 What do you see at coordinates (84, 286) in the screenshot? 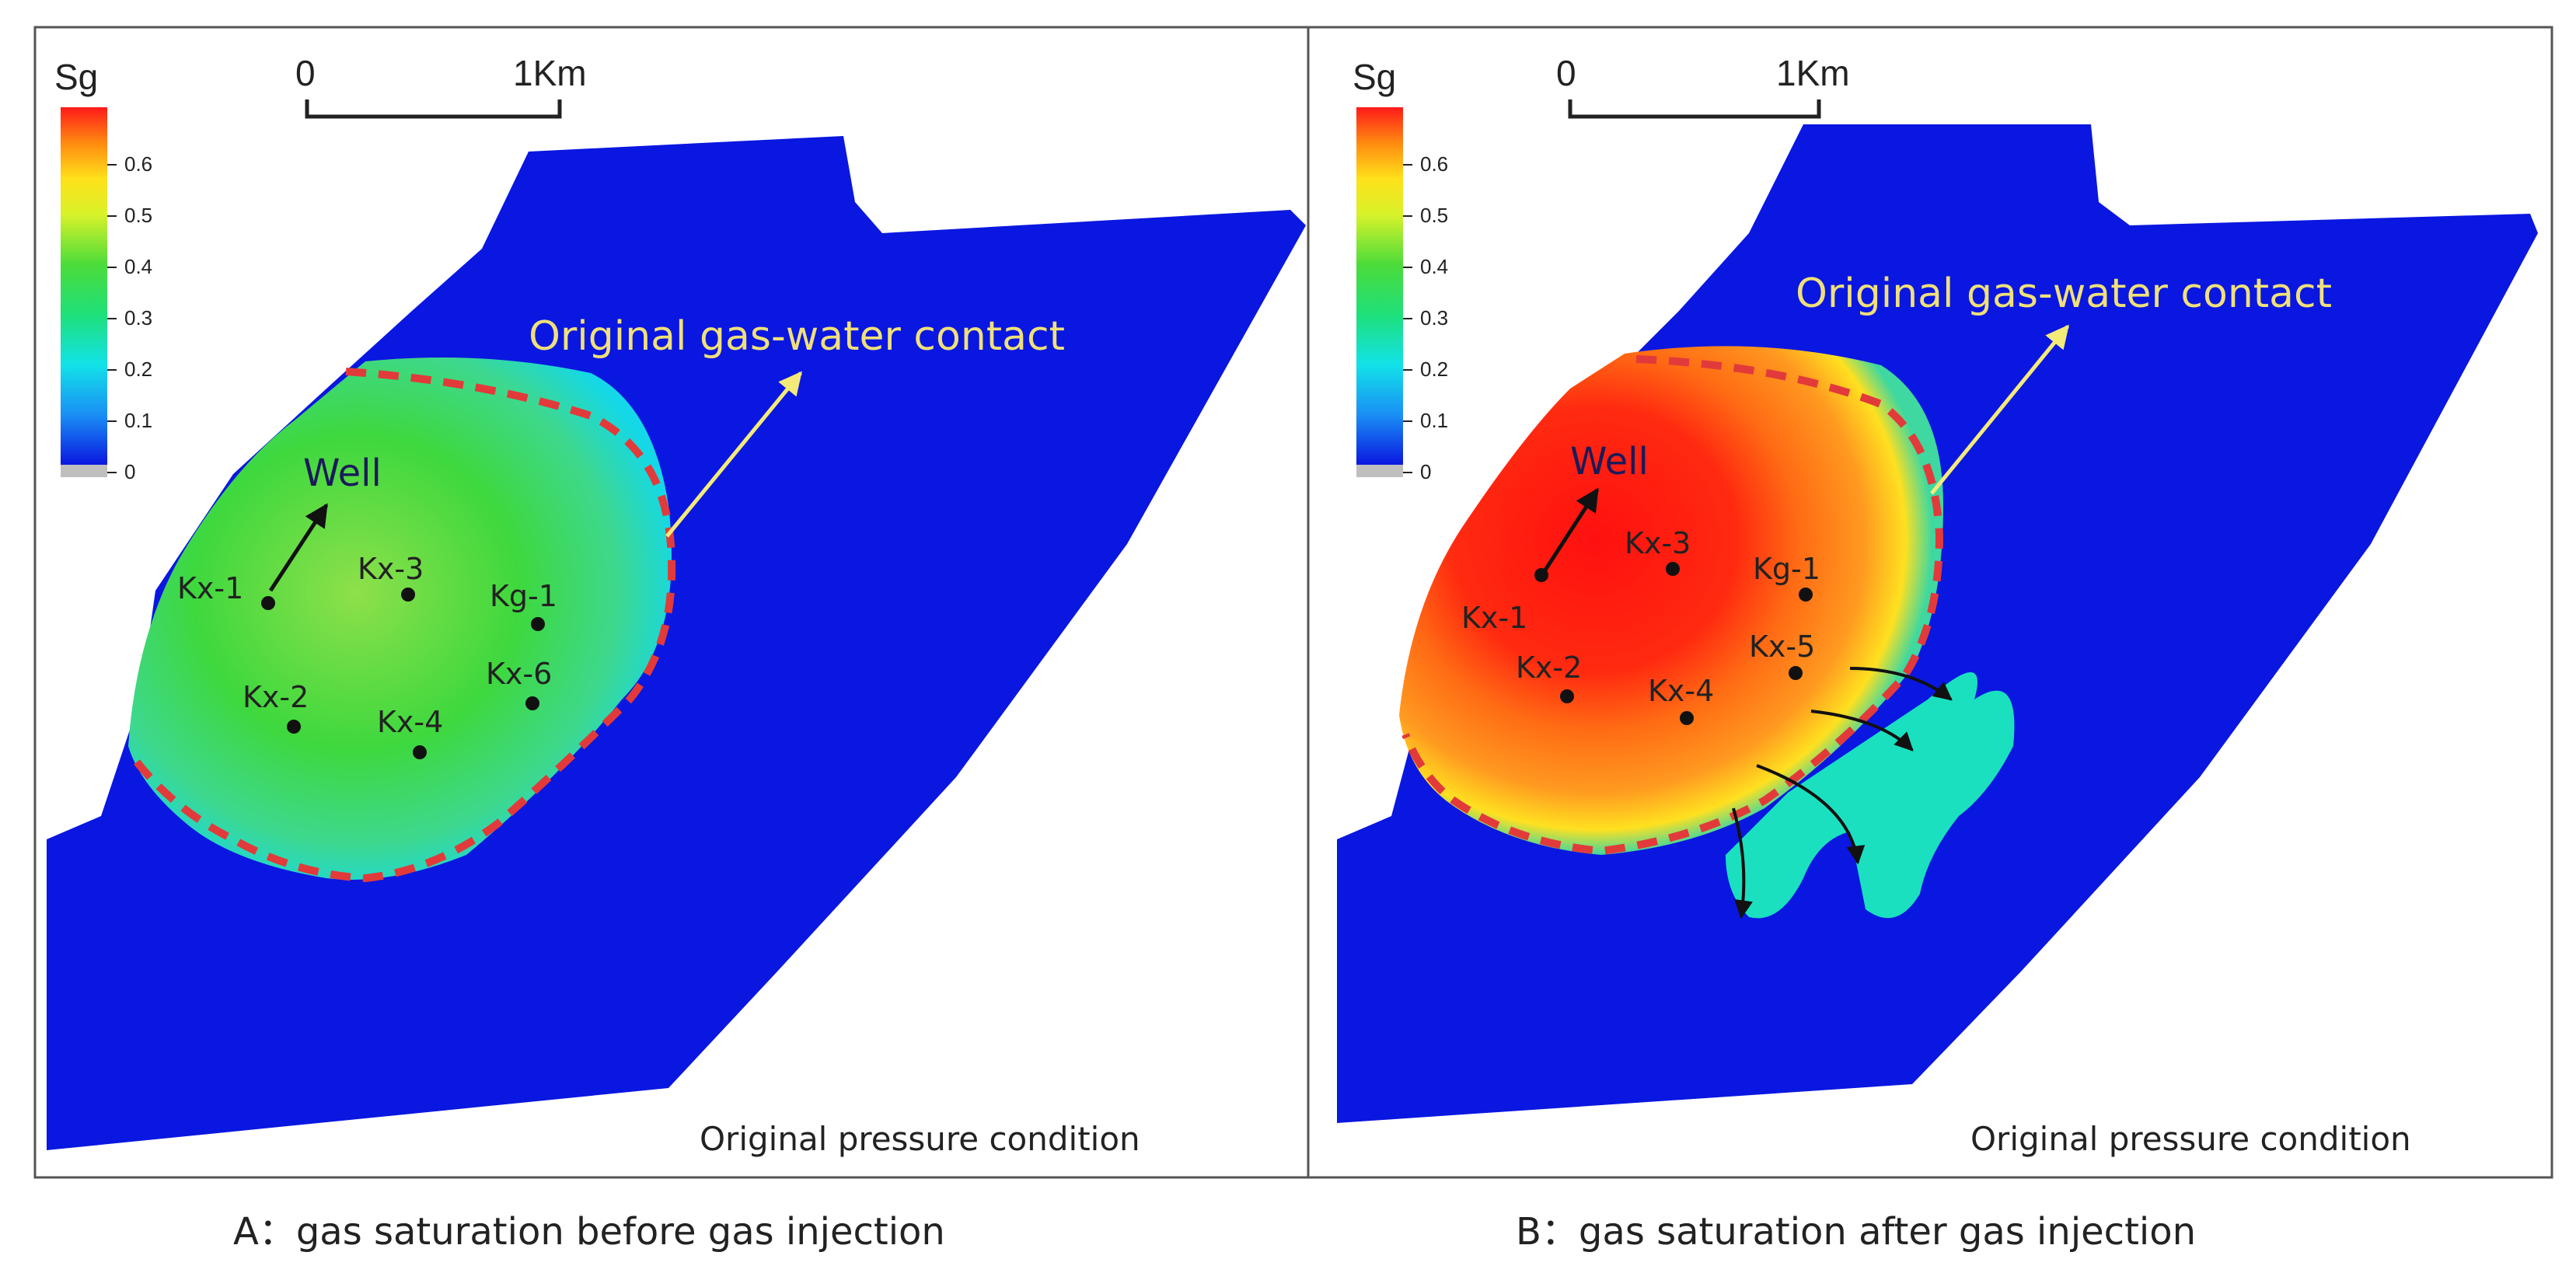
I see `colorbar-gradient-a` at bounding box center [84, 286].